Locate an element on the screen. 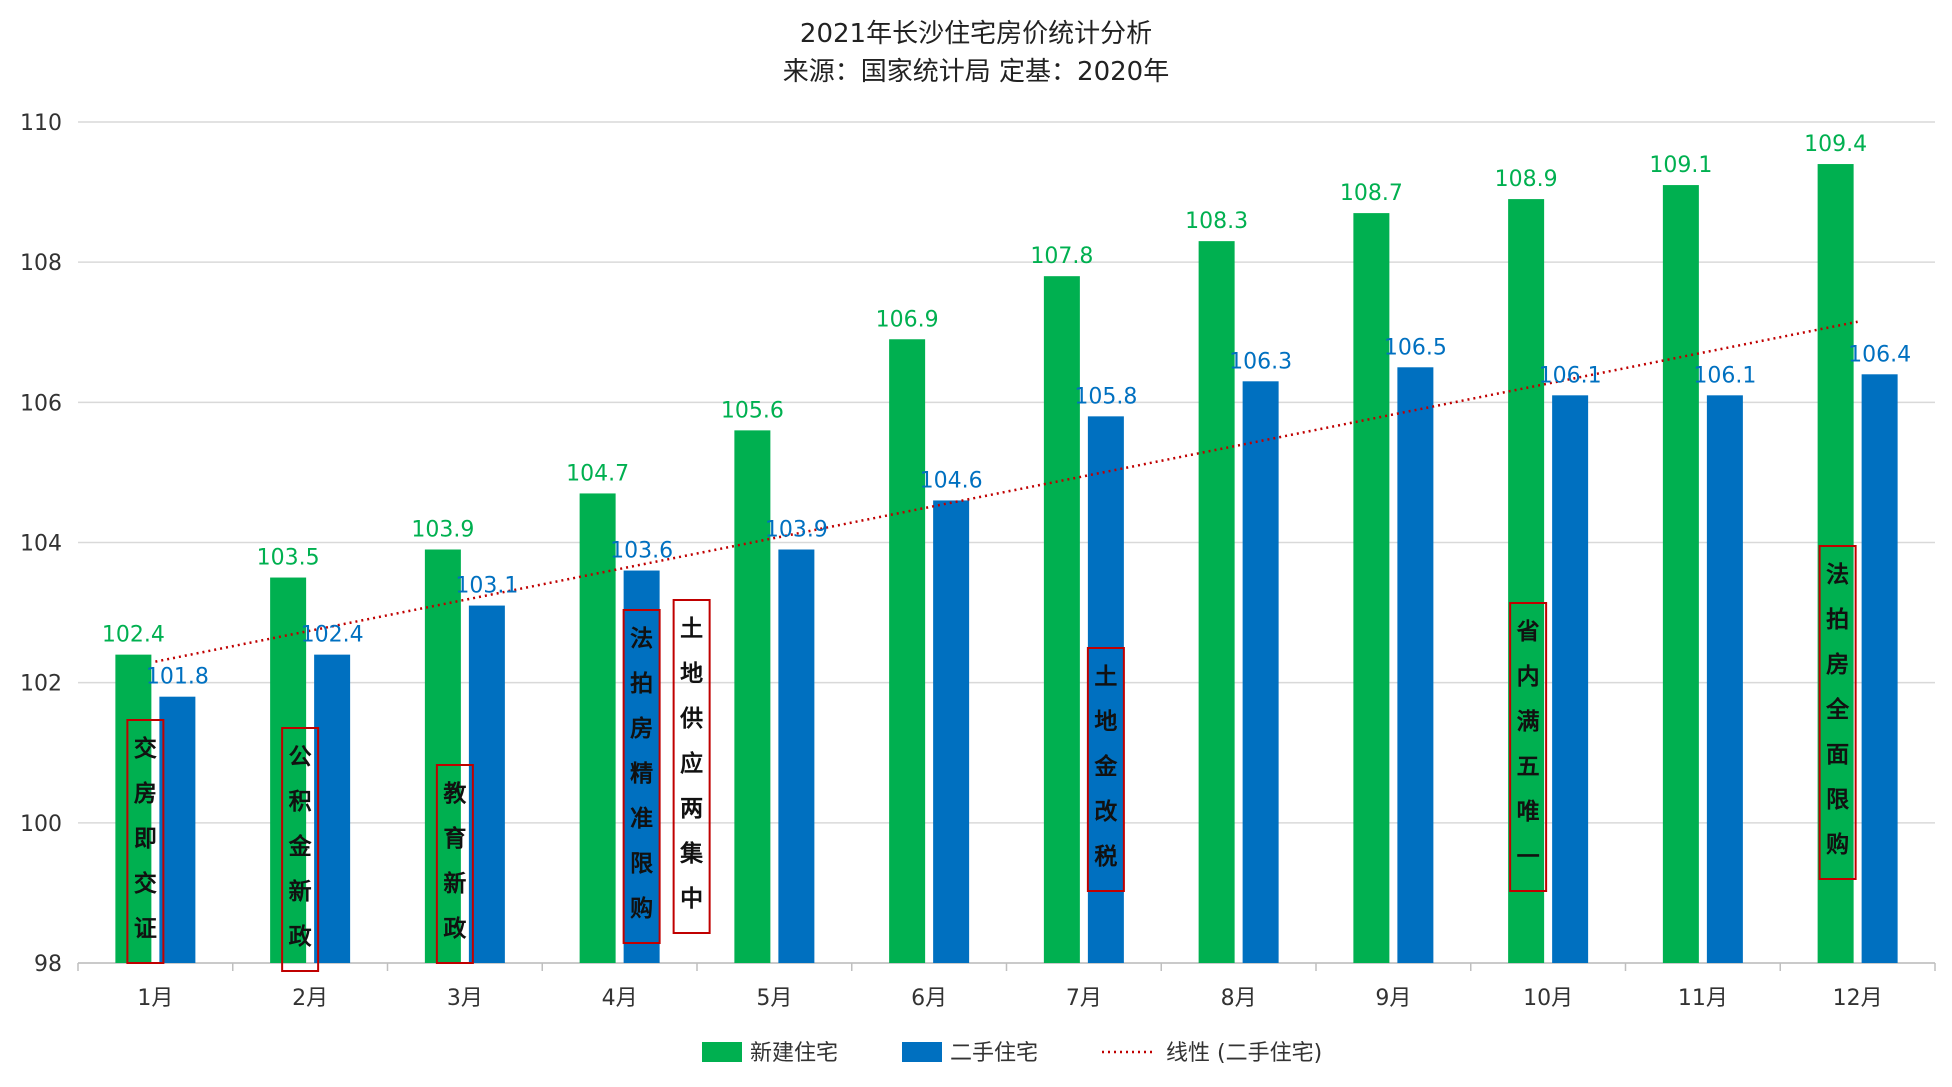  annotation-char: 全 is located at coordinates (1837, 709).